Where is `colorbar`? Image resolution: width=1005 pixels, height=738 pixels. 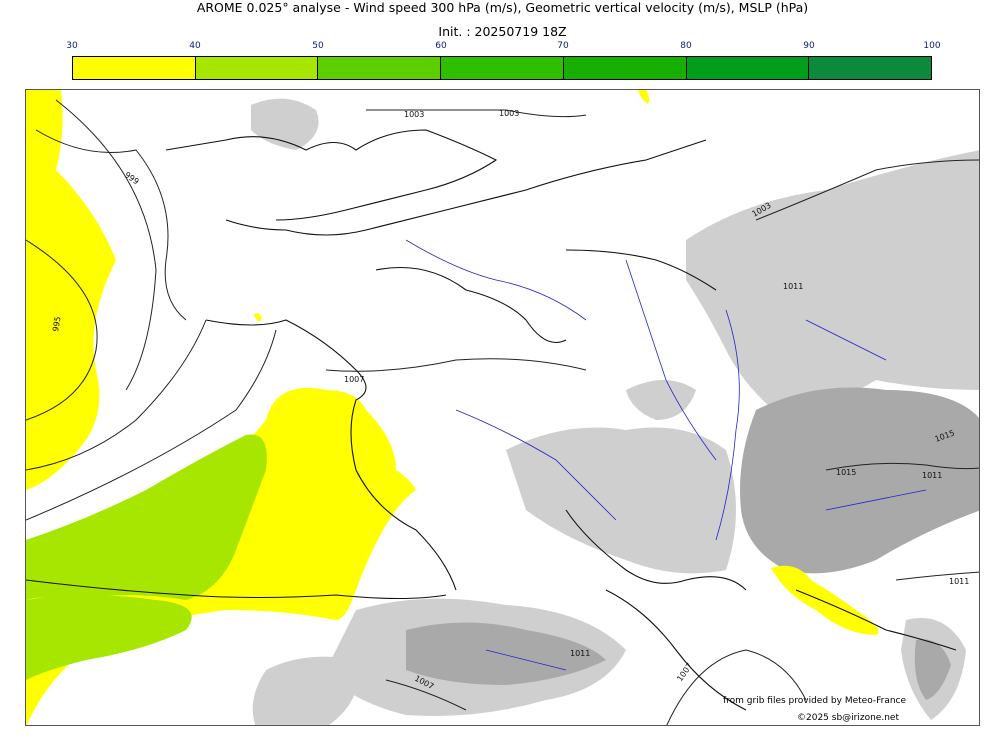 colorbar is located at coordinates (502, 68).